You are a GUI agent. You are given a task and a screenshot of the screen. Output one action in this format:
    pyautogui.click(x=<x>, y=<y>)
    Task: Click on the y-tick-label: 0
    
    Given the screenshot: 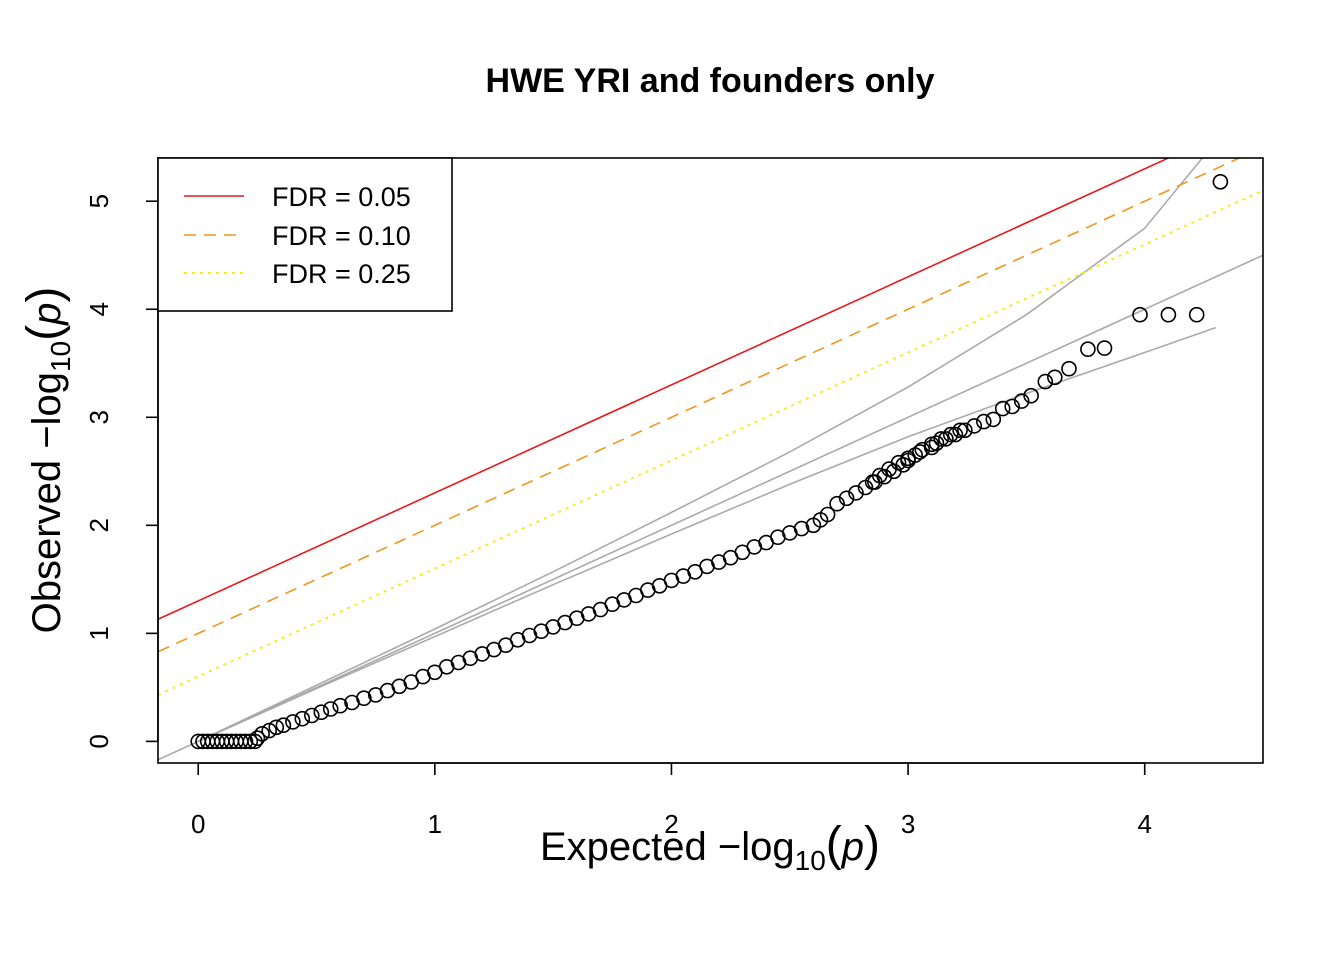 What is the action you would take?
    pyautogui.click(x=99, y=741)
    